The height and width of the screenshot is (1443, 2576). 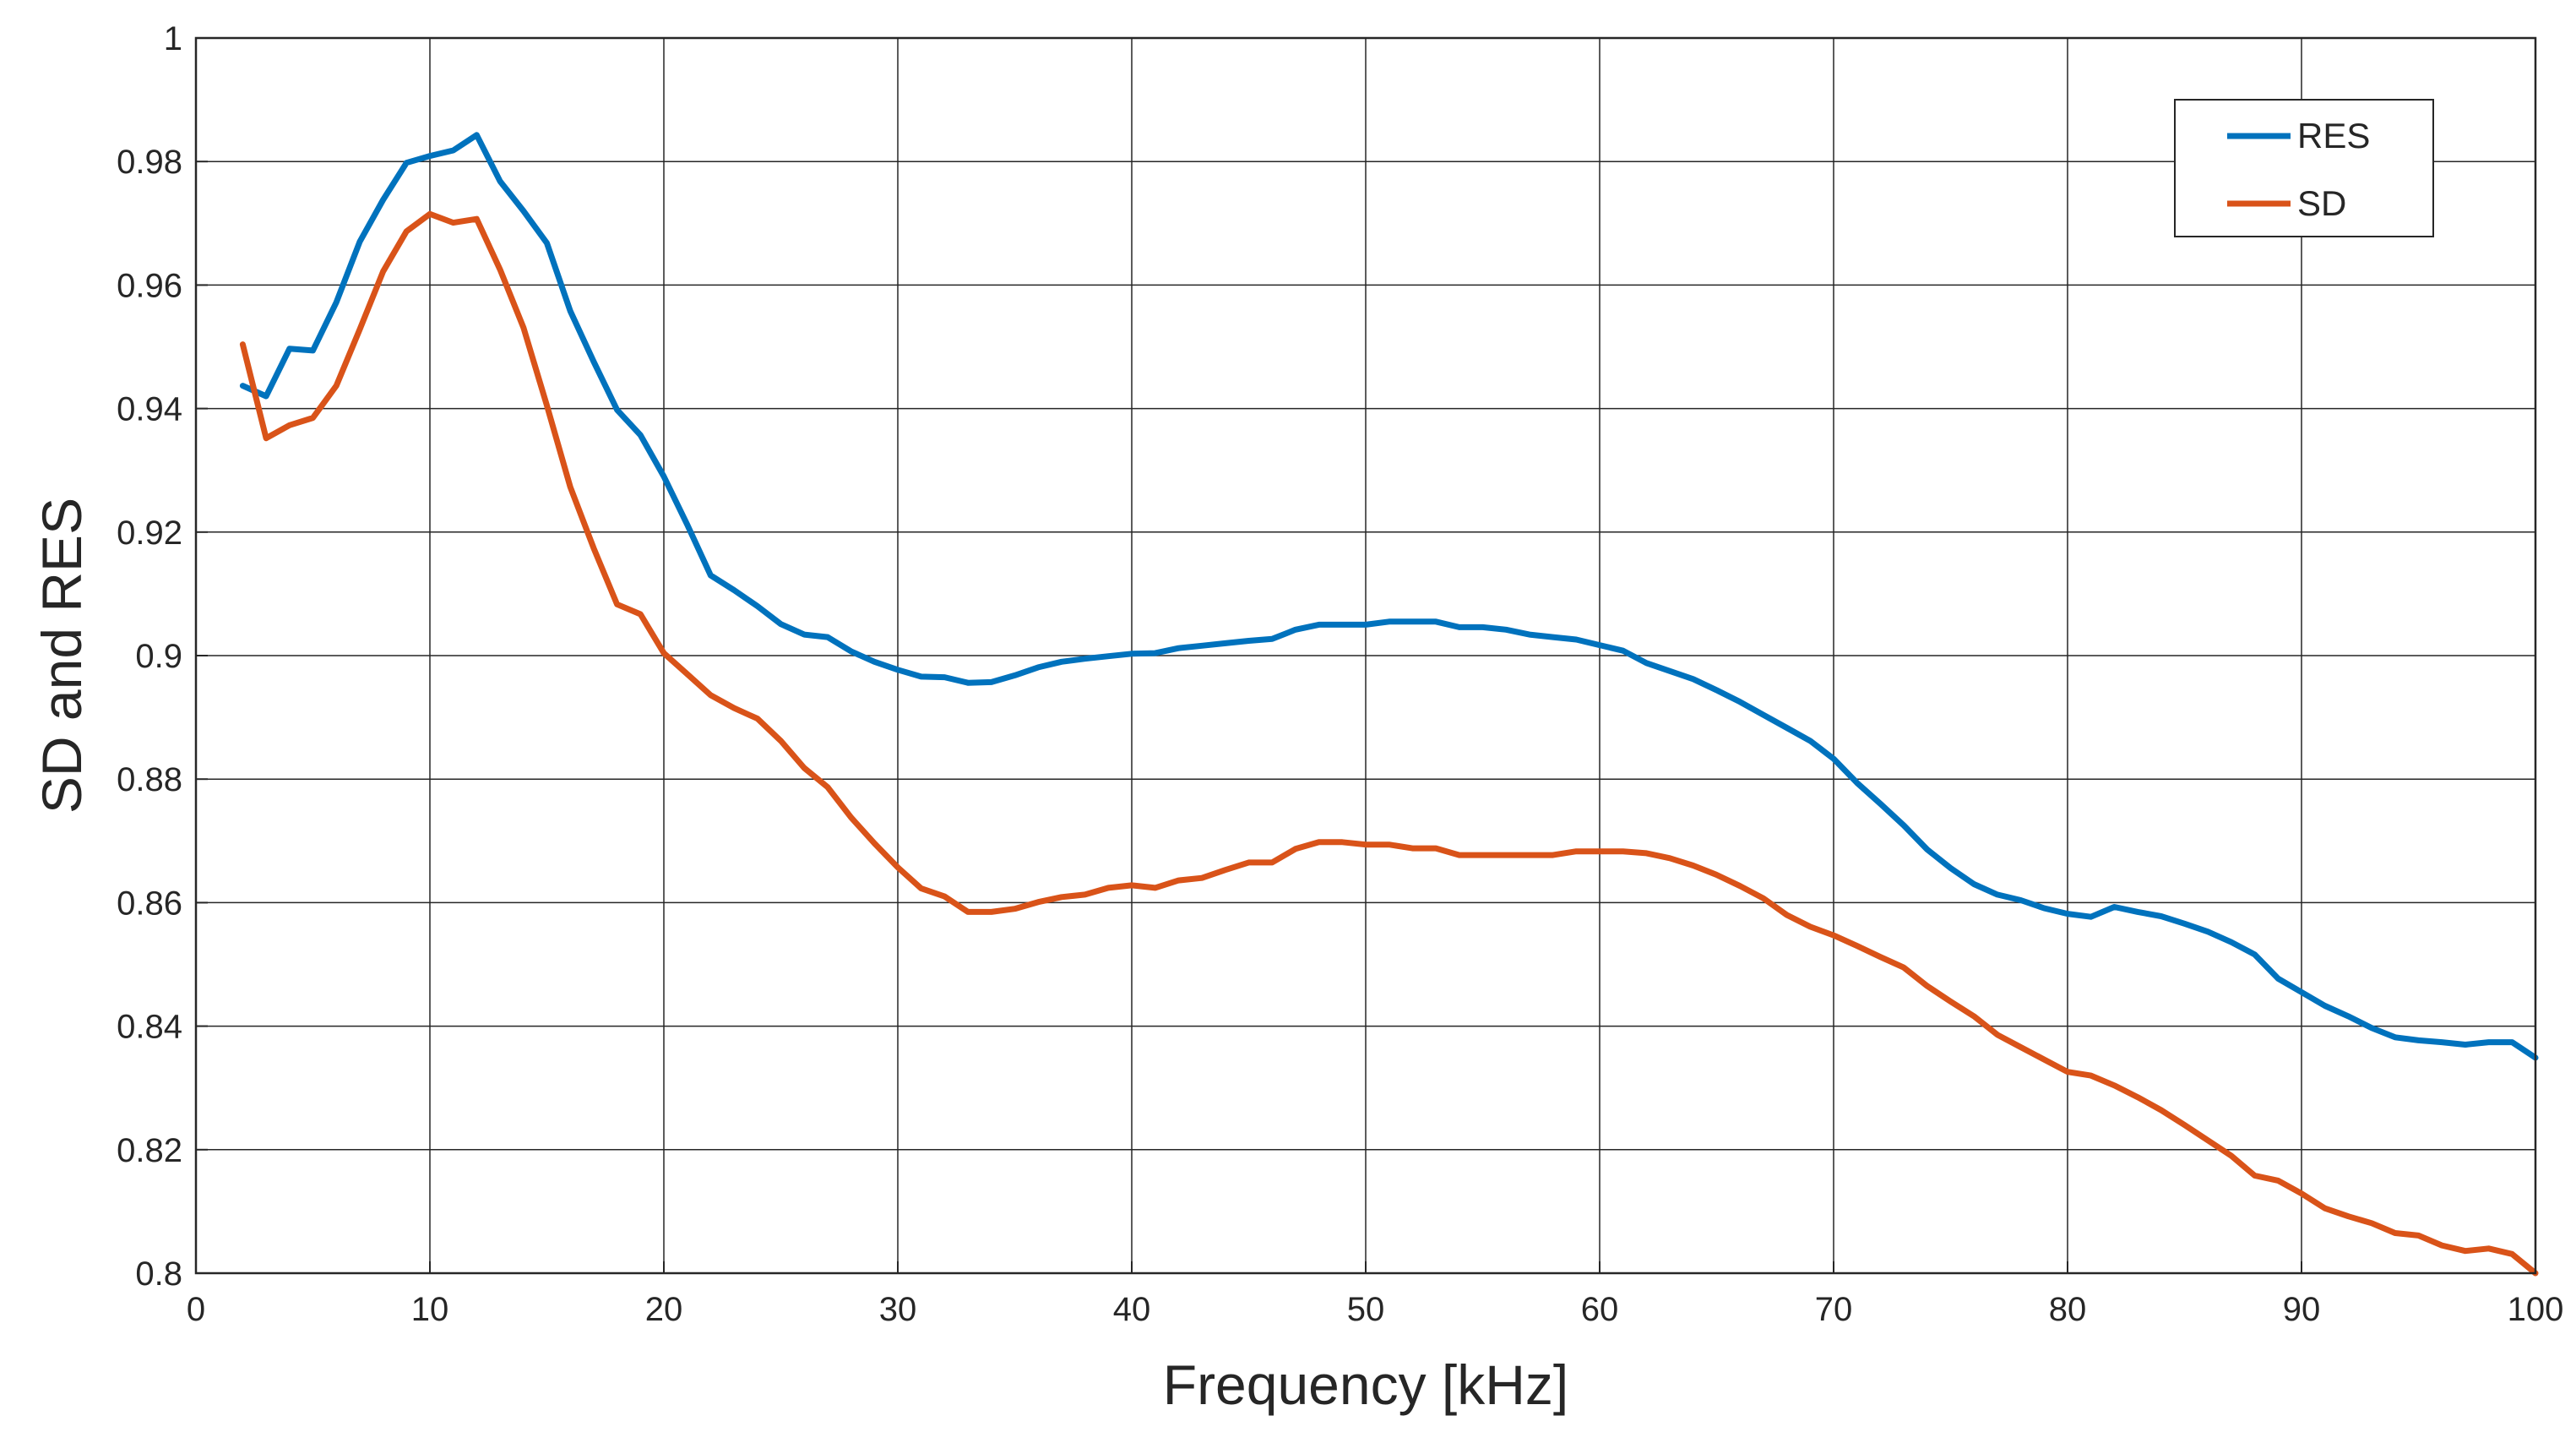 What do you see at coordinates (61, 656) in the screenshot?
I see `y-axis-label: SD and RES` at bounding box center [61, 656].